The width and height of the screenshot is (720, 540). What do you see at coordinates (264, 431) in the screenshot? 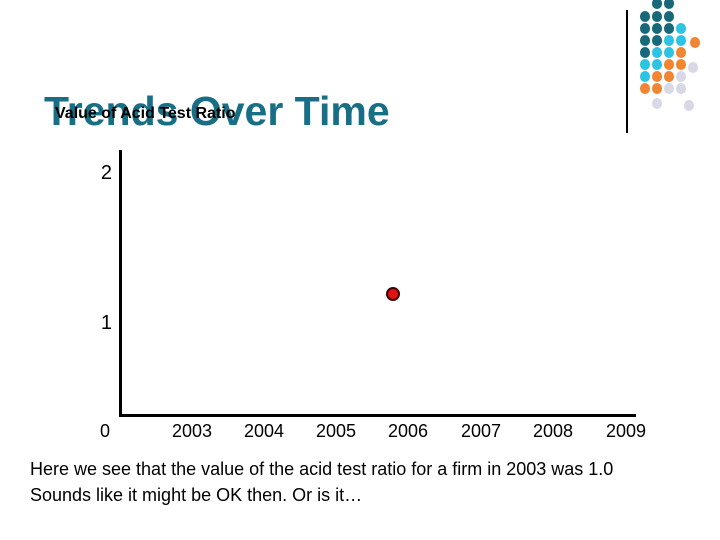
I see `x-tick-label: 2004` at bounding box center [264, 431].